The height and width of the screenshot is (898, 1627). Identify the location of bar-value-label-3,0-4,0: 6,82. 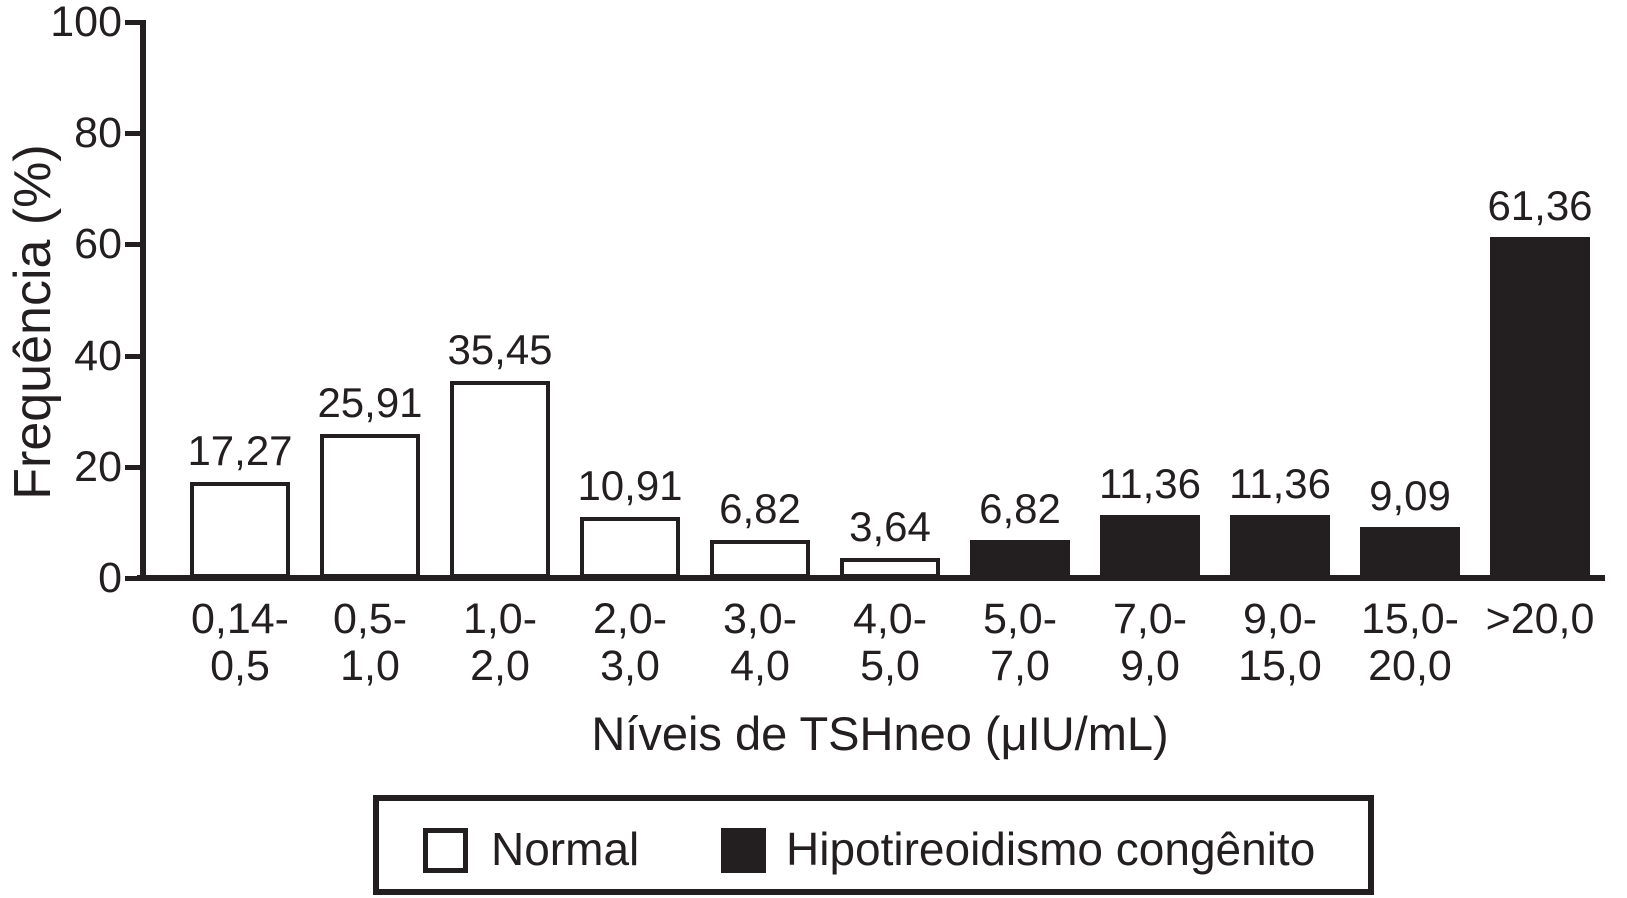
(760, 509).